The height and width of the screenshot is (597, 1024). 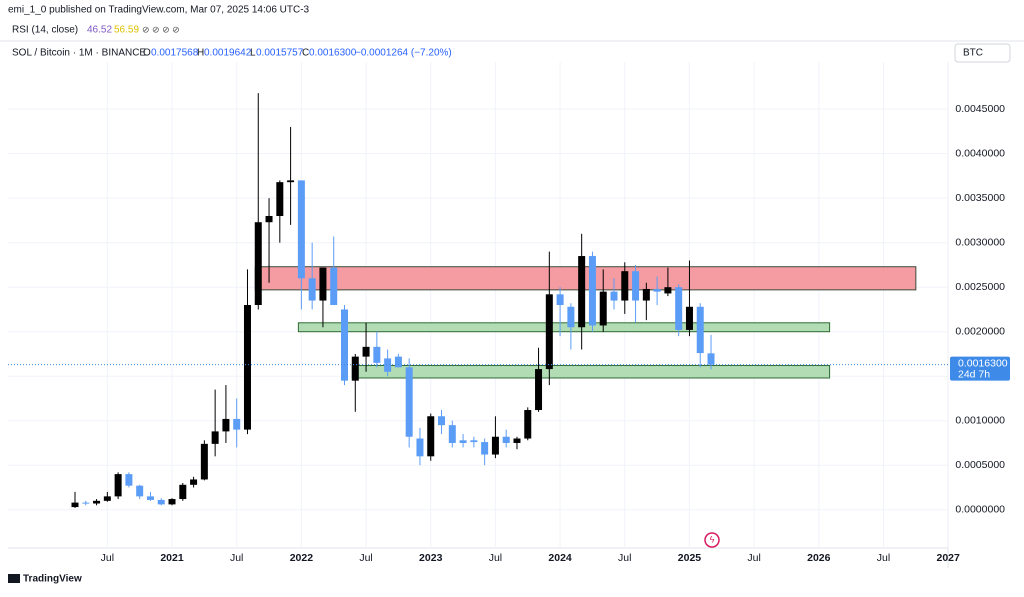 I want to click on ohlc-value: 0.0016300, so click(x=333, y=53).